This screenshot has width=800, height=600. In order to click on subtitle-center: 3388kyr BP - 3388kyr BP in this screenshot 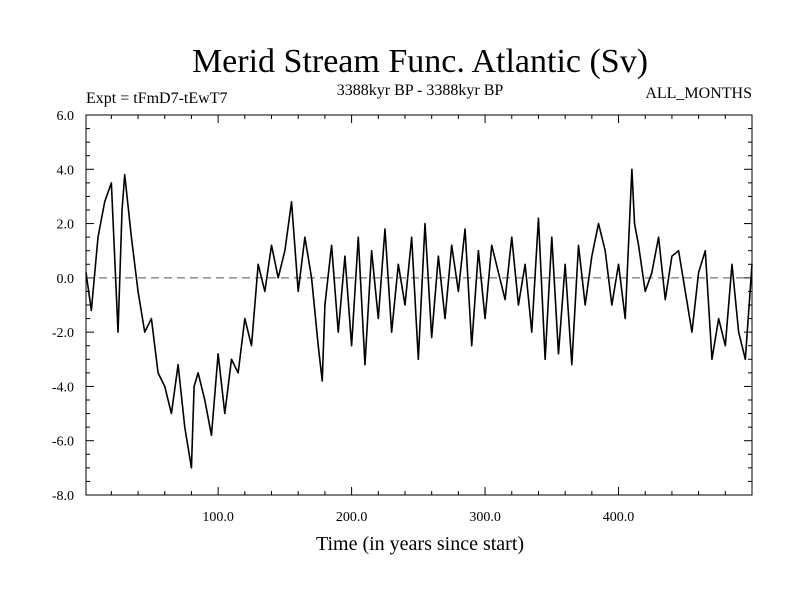, I will do `click(420, 90)`.